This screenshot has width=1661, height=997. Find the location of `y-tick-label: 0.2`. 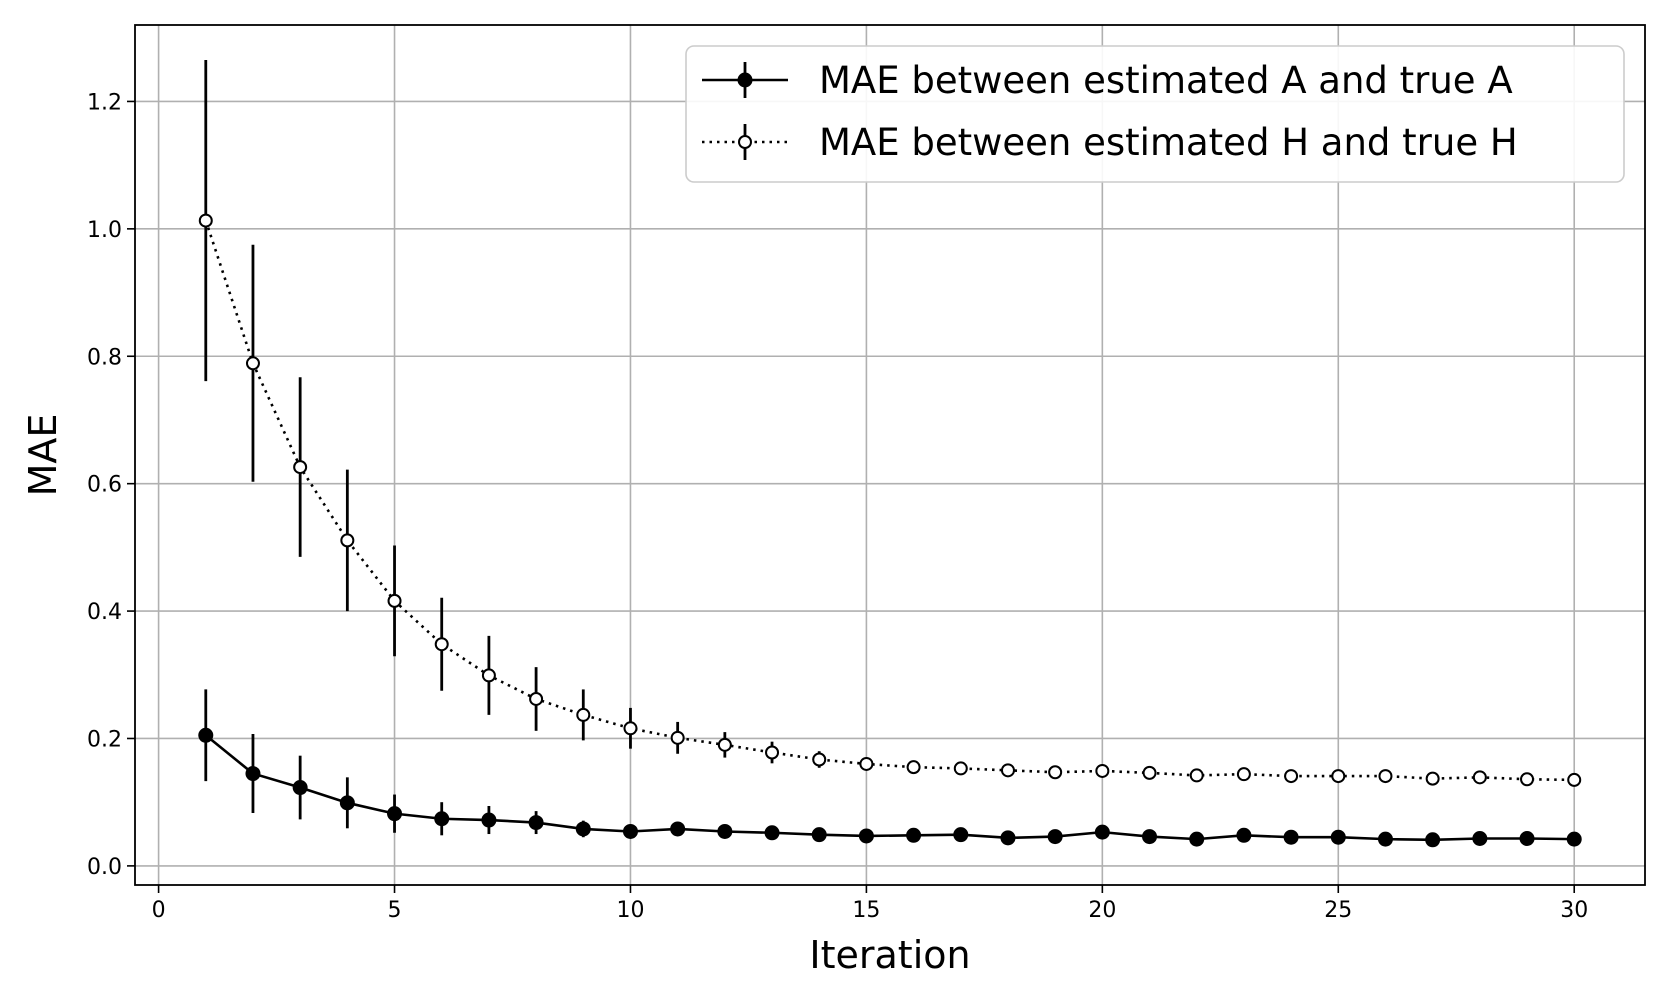

y-tick-label: 0.2 is located at coordinates (104, 739).